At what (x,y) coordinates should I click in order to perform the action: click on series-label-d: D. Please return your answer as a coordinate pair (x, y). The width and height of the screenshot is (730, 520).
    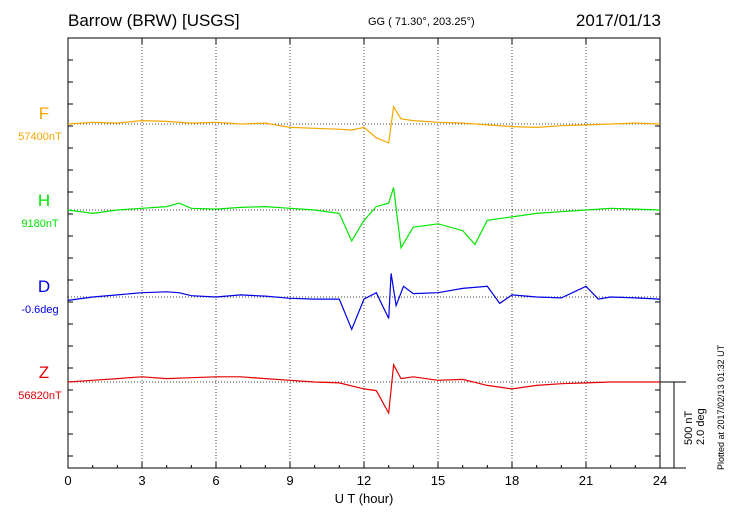
    Looking at the image, I should click on (44, 286).